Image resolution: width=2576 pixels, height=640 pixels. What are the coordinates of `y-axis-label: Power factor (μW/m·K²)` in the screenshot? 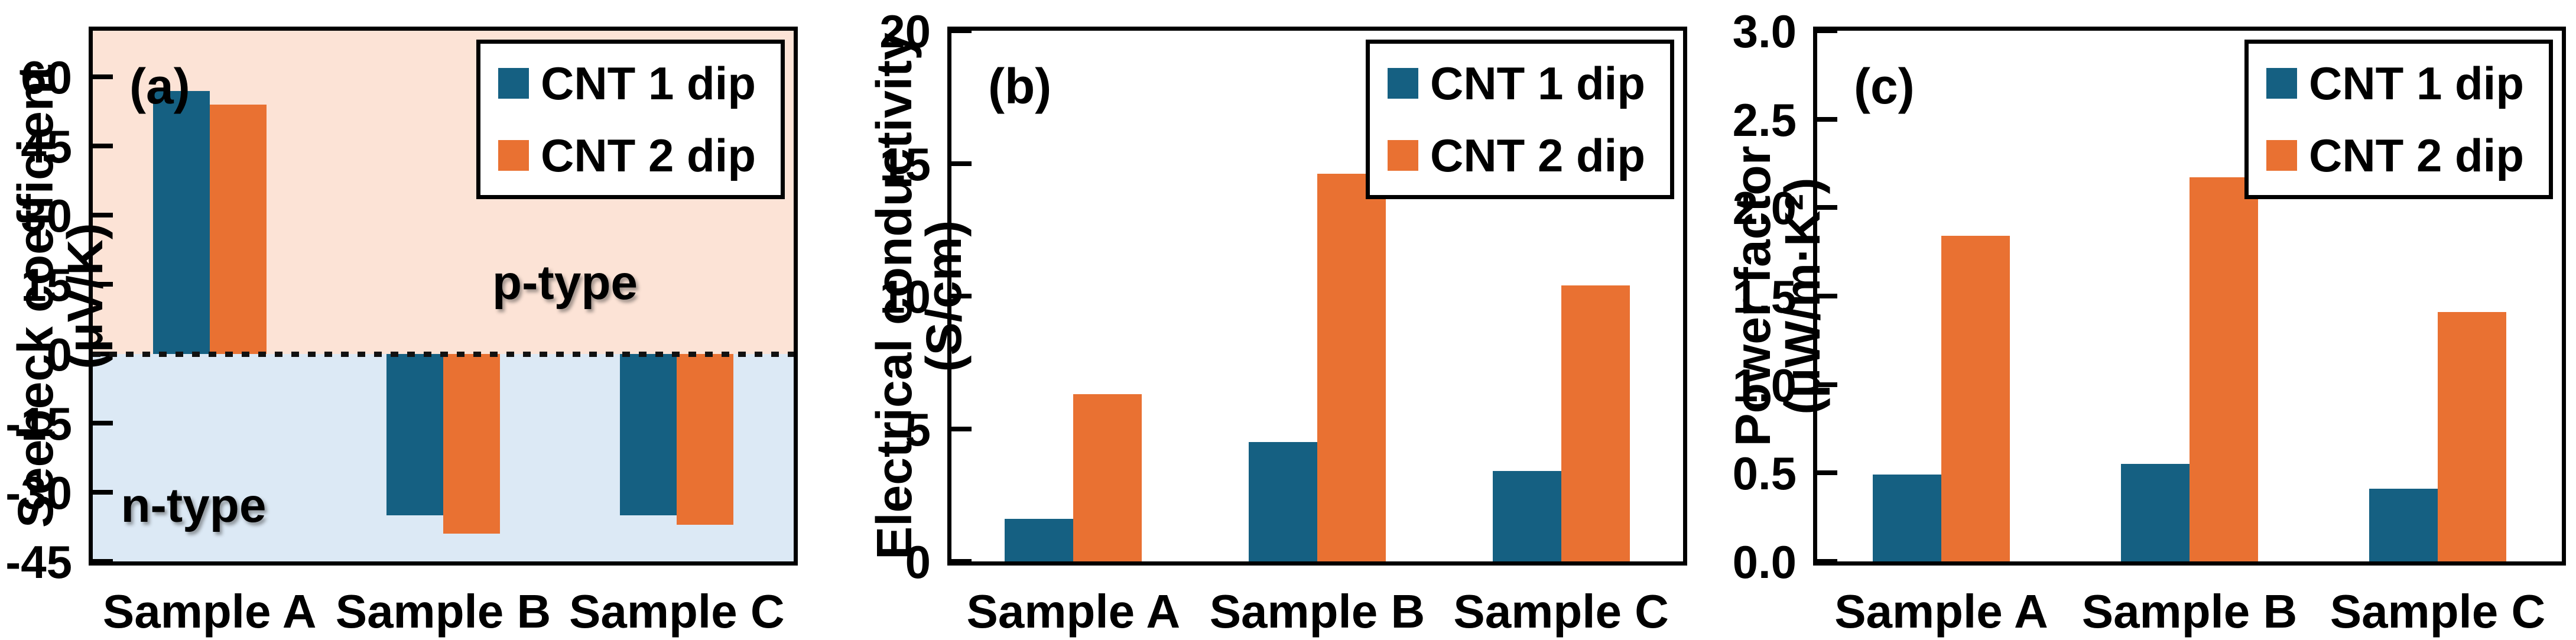 It's located at (1777, 296).